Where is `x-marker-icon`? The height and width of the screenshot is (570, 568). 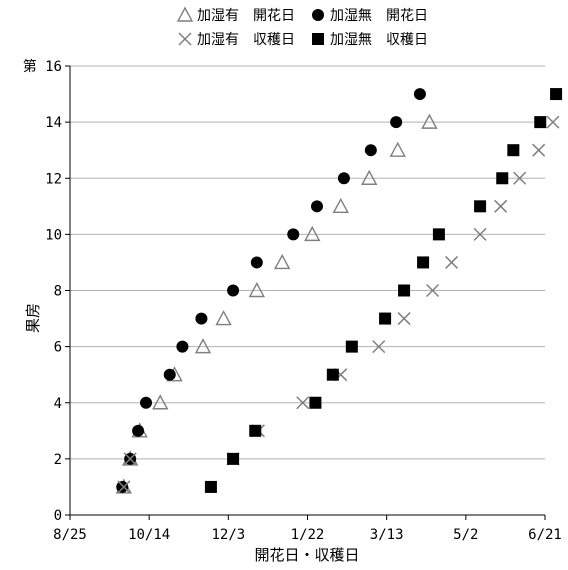 x-marker-icon is located at coordinates (185, 39).